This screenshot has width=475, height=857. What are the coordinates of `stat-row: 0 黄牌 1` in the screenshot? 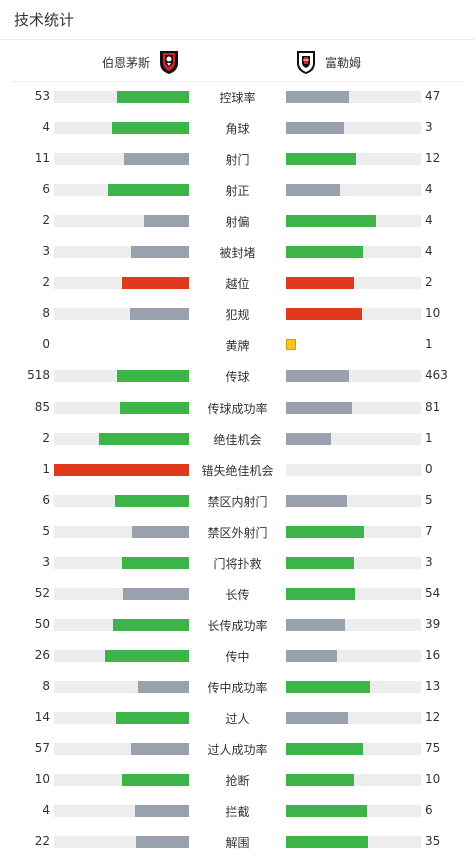 It's located at (237, 344).